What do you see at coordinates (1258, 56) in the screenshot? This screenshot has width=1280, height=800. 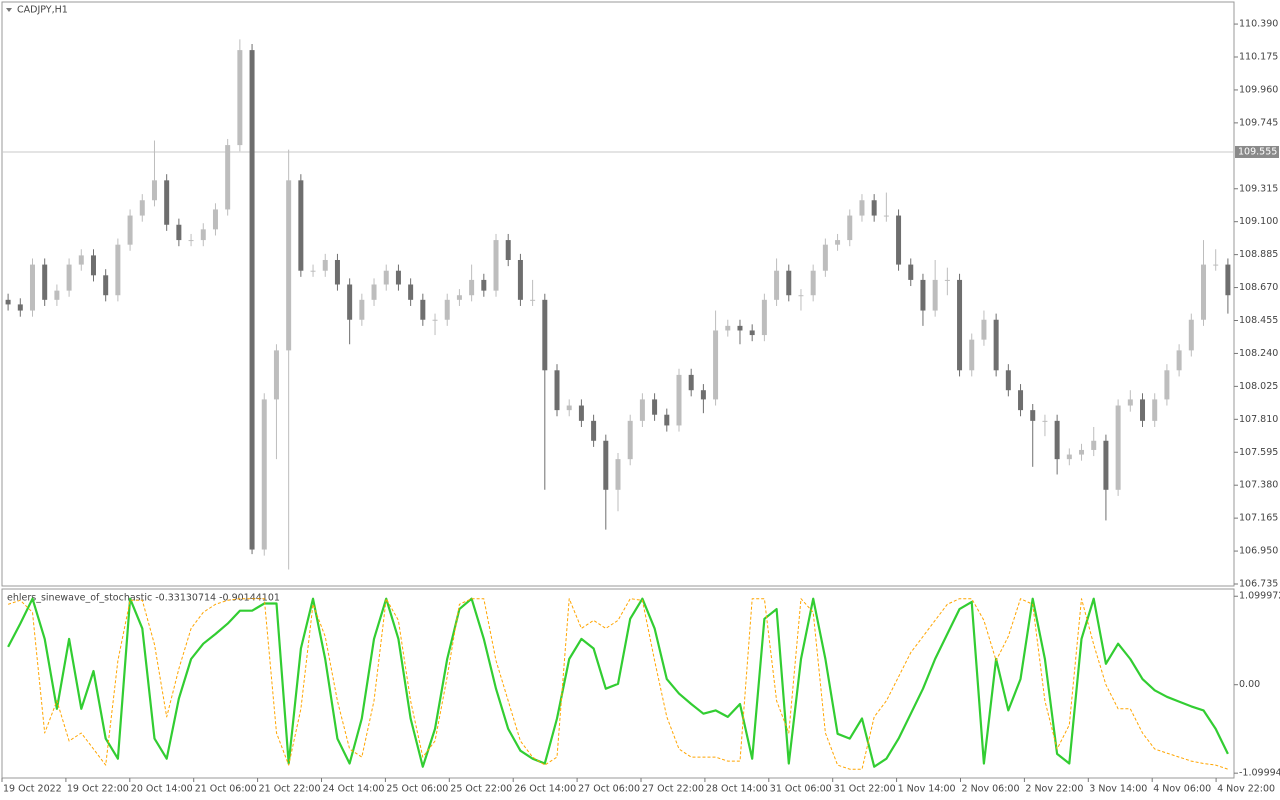 I see `y-tick-label: 110.175` at bounding box center [1258, 56].